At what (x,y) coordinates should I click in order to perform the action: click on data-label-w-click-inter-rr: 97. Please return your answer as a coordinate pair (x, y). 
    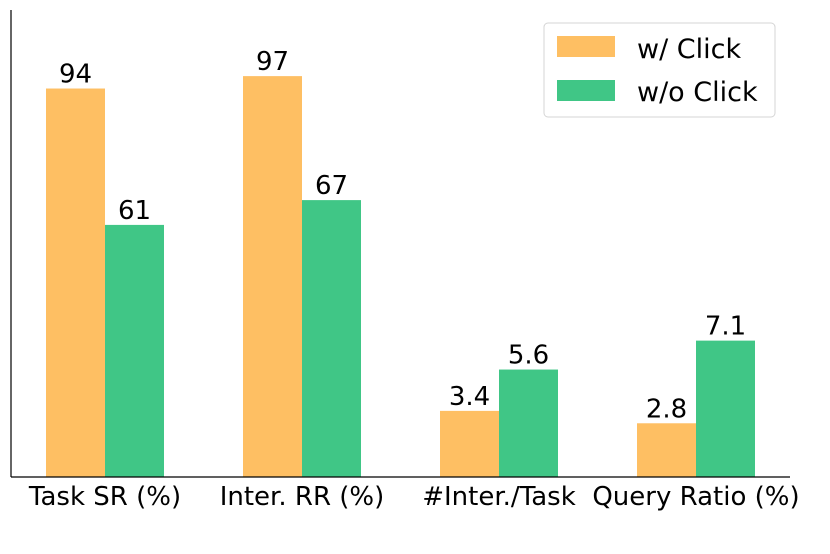
    Looking at the image, I should click on (272, 62).